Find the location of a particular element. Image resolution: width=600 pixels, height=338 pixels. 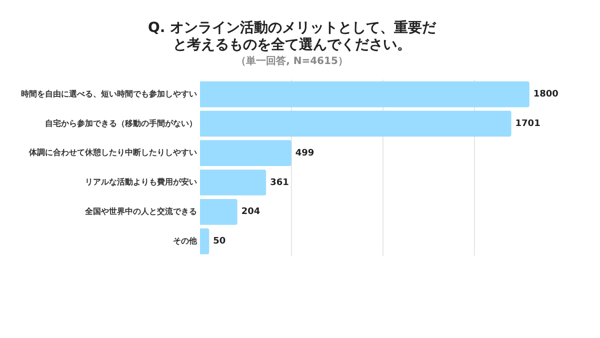

chart-title: Q. オンライン活動のメリットとして、重要だと考えるものを全て選んでください。 is located at coordinates (293, 36).